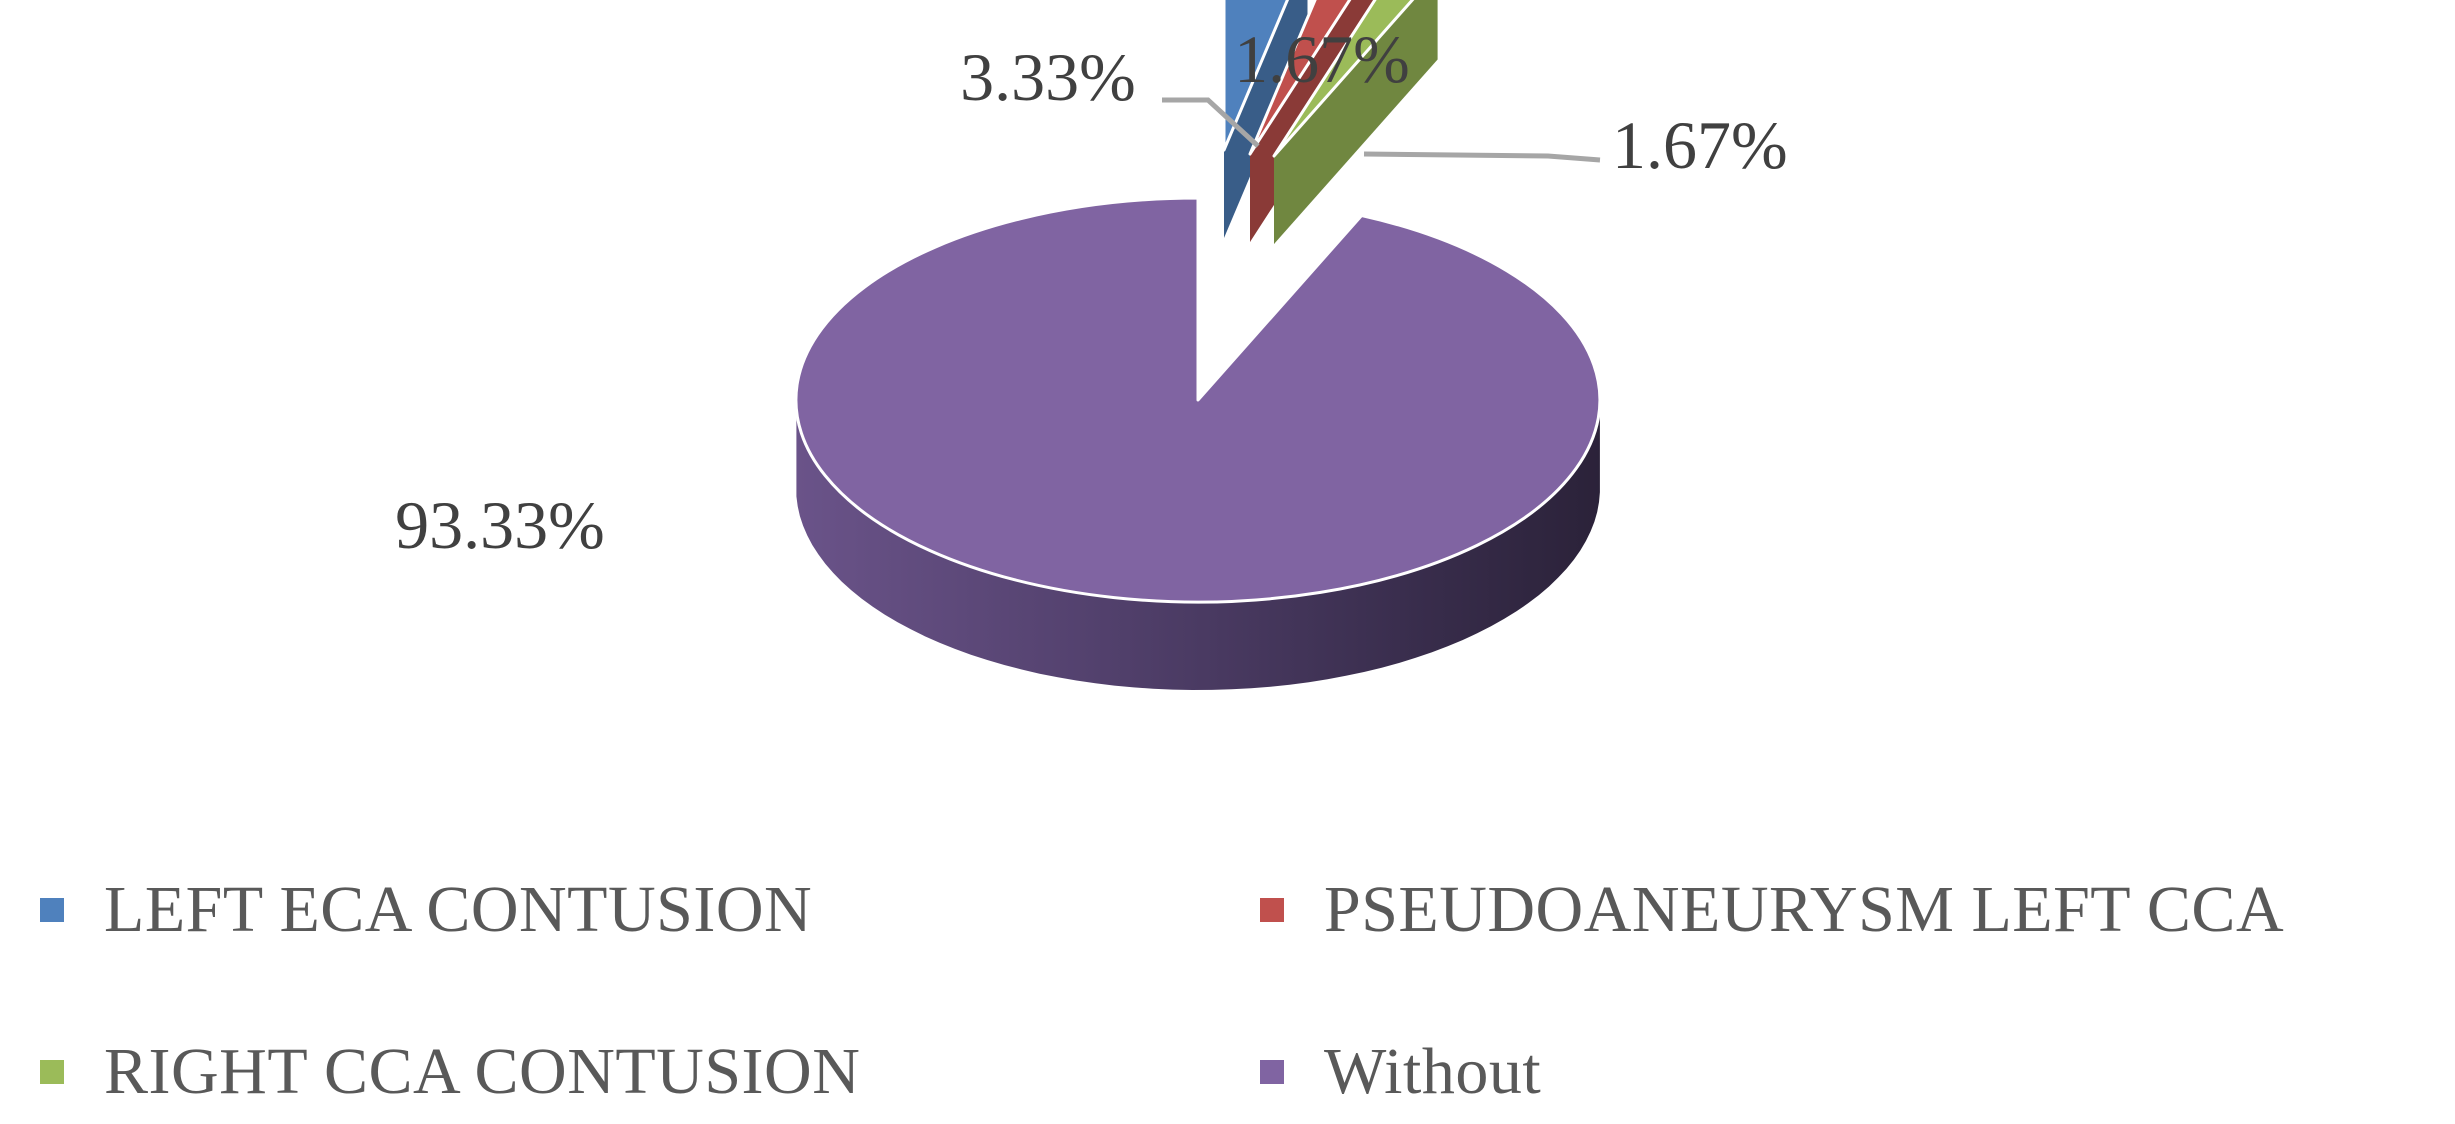  I want to click on pie-slice-pseudoaneurysm-left-cca, so click(1300, 78).